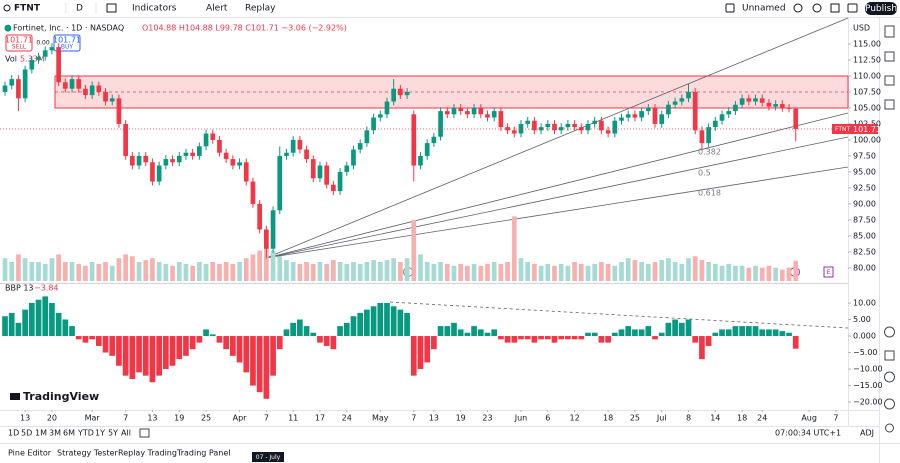  Describe the element at coordinates (85, 433) in the screenshot. I see `timeframe-button: YTD` at that location.